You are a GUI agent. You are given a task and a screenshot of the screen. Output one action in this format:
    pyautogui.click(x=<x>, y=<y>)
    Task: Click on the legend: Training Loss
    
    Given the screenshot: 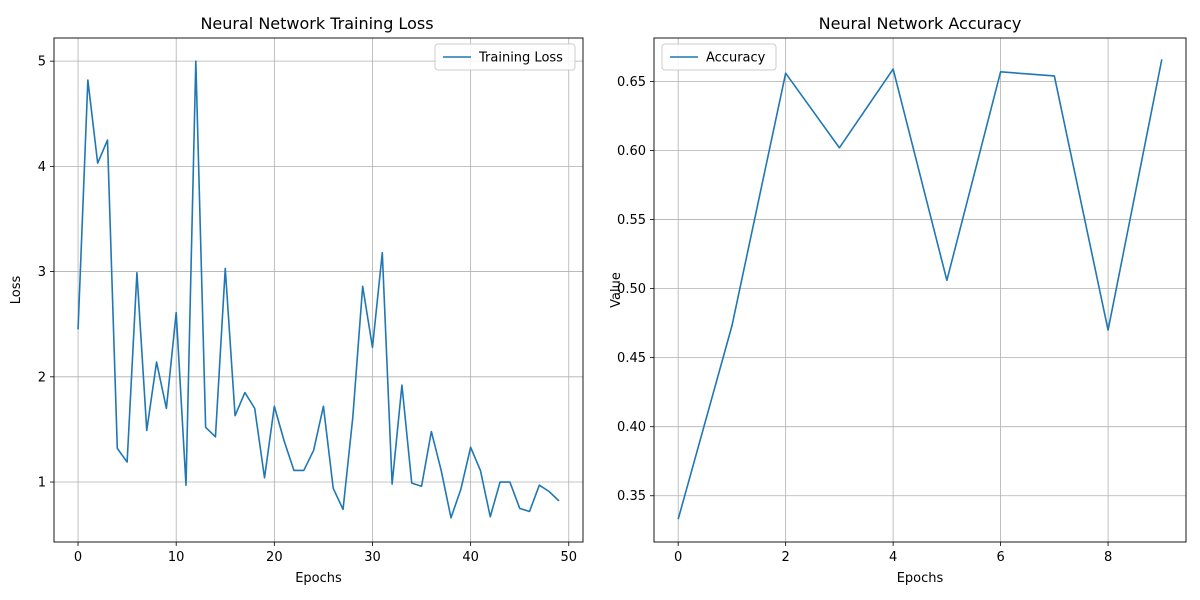 What is the action you would take?
    pyautogui.click(x=505, y=57)
    